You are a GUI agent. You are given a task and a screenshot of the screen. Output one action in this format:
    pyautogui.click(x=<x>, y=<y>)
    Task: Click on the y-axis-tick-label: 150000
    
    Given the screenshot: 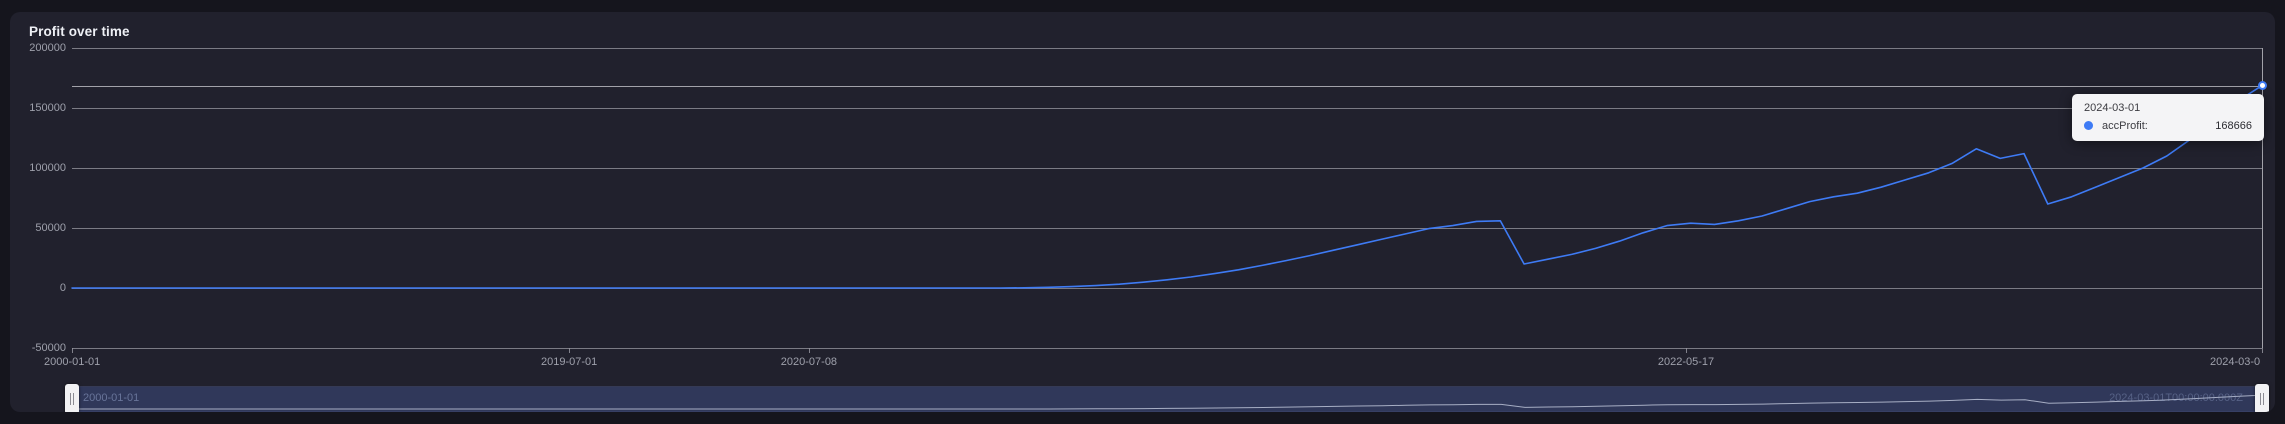 What is the action you would take?
    pyautogui.click(x=47, y=108)
    